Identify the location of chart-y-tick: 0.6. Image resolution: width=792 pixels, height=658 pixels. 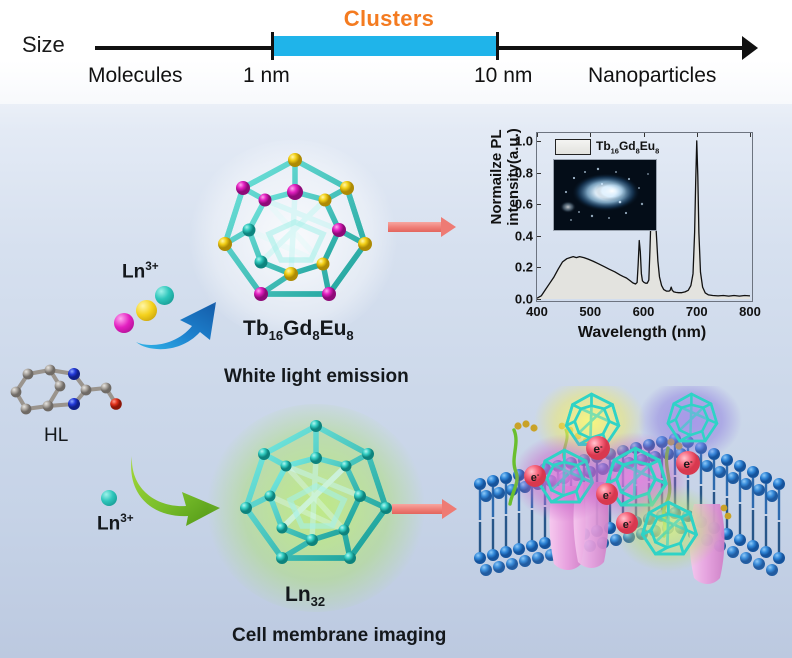
(523, 204).